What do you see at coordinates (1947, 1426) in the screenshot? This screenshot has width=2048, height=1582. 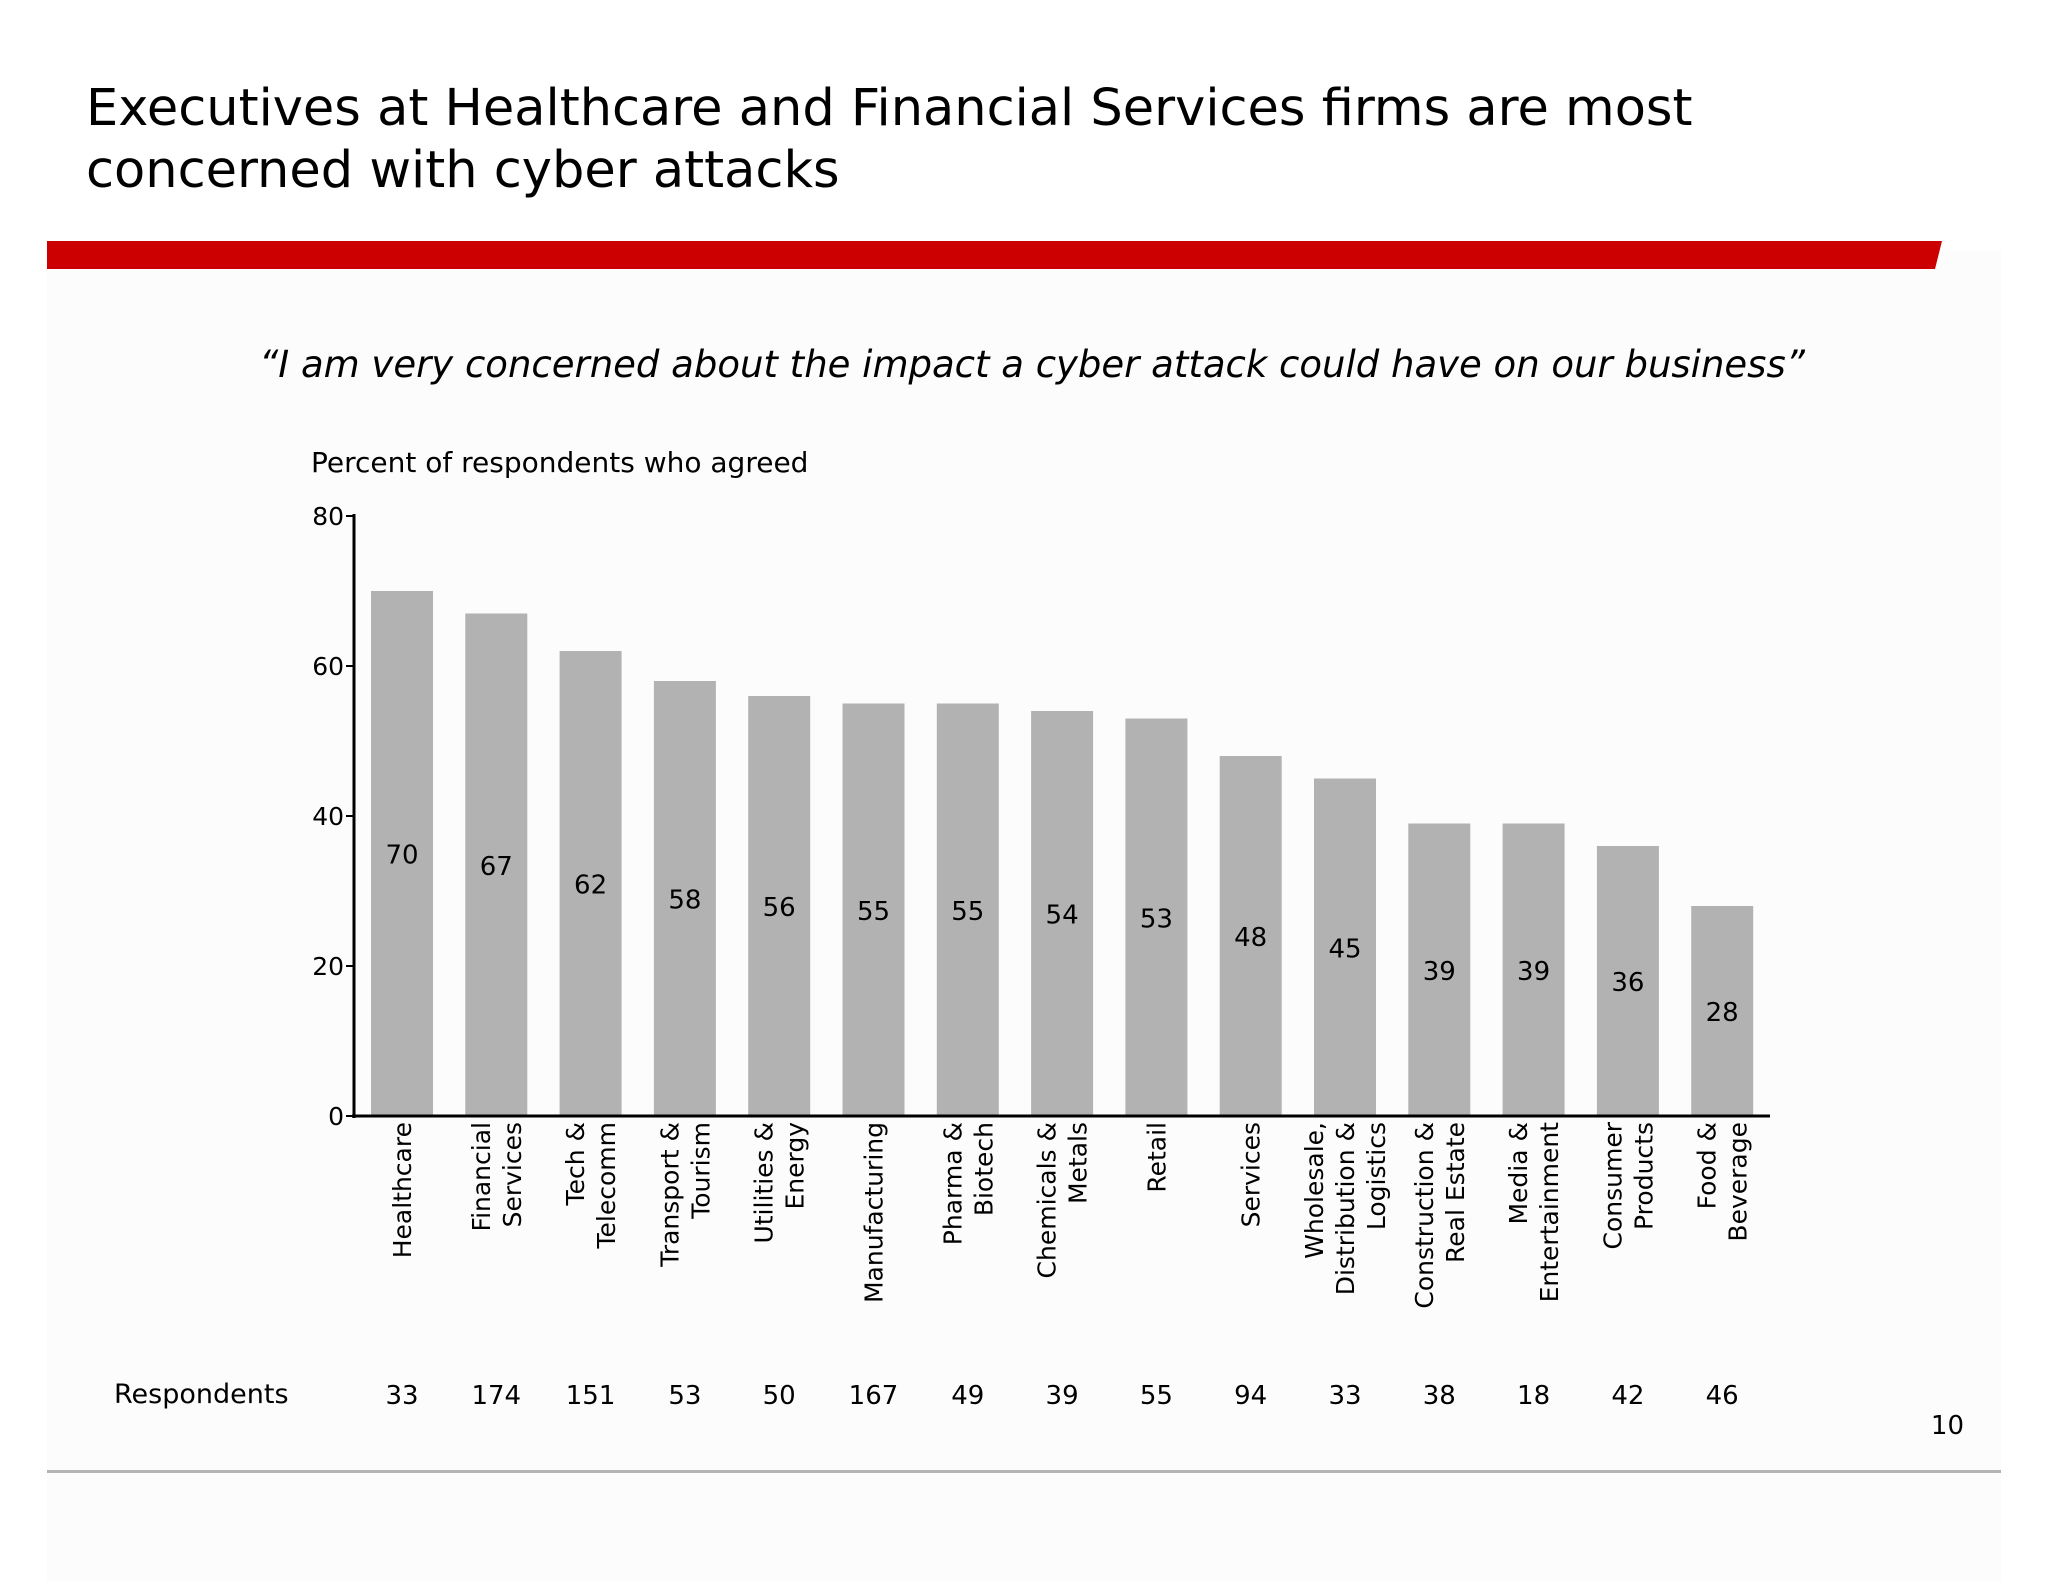 I see `page-number: 10` at bounding box center [1947, 1426].